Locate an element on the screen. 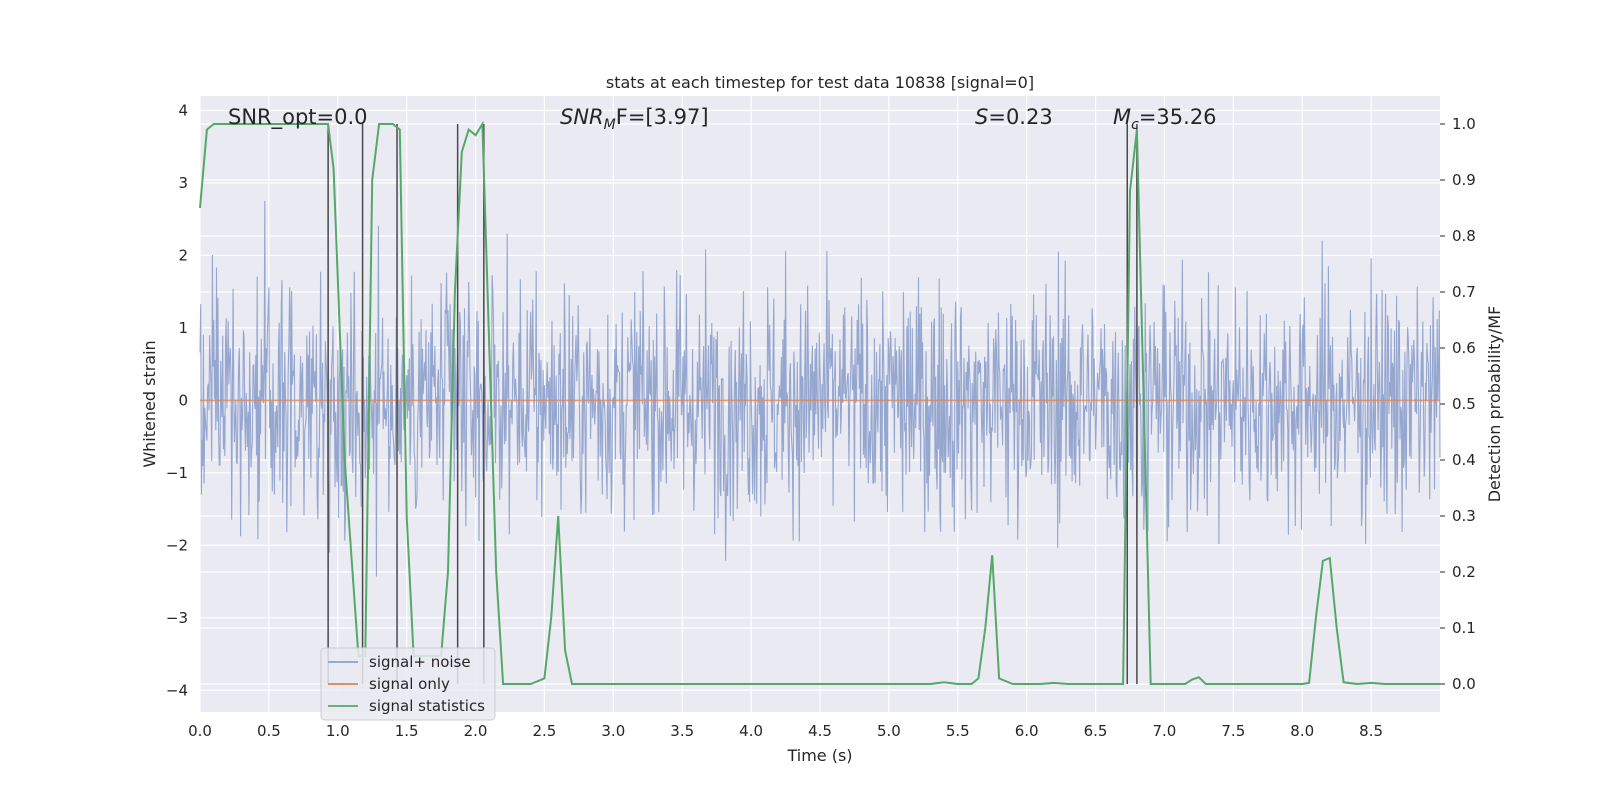 The image size is (1600, 800). y2-tick-label: 0.3 is located at coordinates (1464, 516).